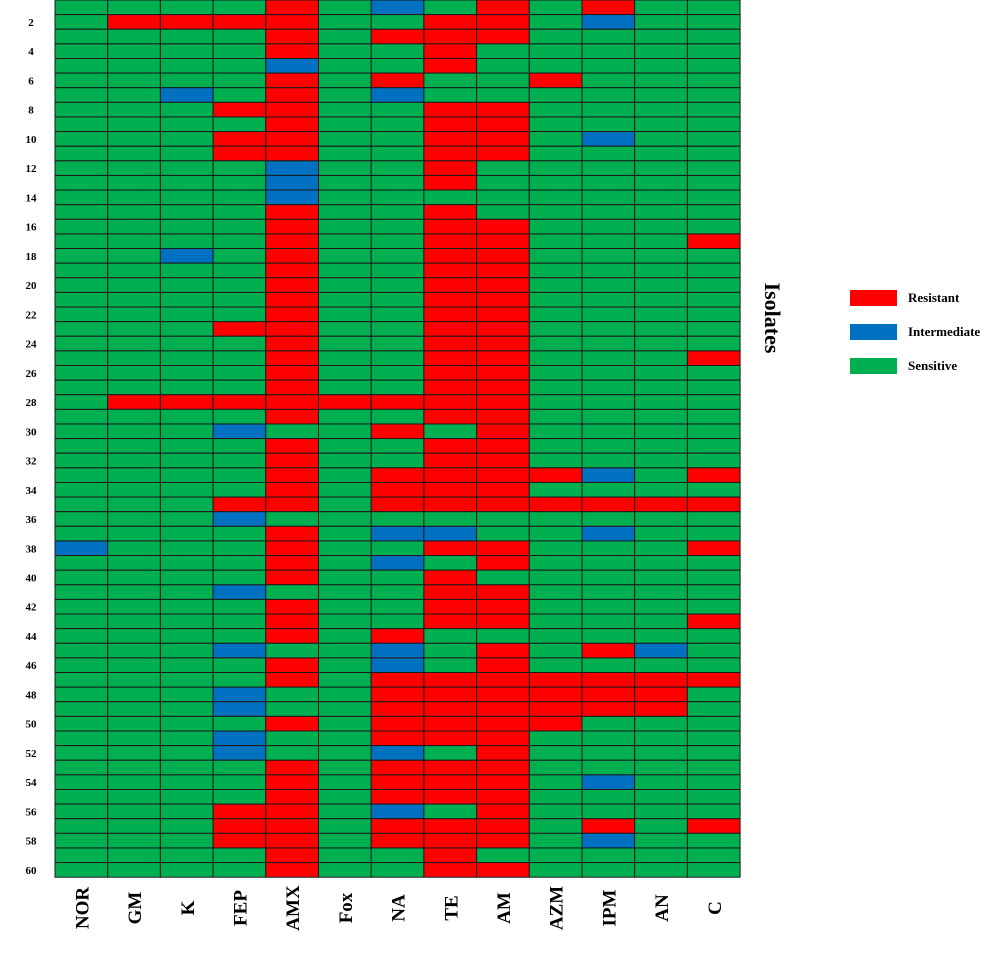  What do you see at coordinates (32, 491) in the screenshot?
I see `row-tick-label: 34` at bounding box center [32, 491].